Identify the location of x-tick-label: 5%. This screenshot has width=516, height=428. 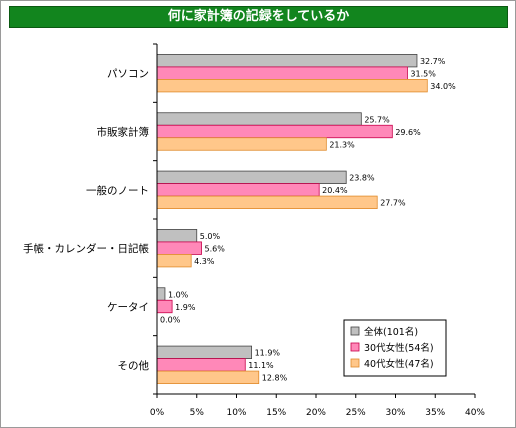
(197, 413).